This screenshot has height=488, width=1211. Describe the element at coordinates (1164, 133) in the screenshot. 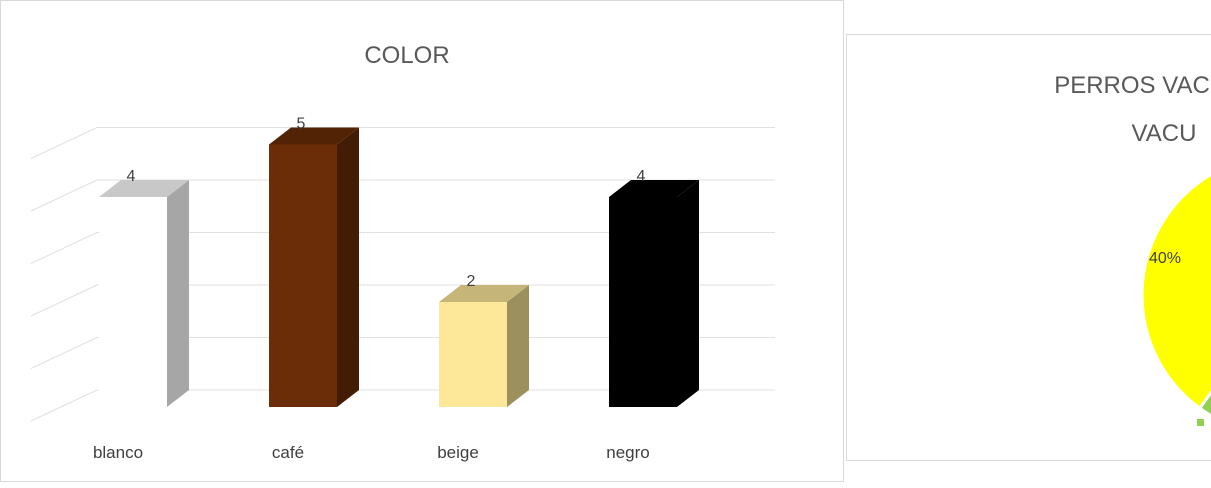

I see `pie-chart-title-line-2: VACU` at that location.